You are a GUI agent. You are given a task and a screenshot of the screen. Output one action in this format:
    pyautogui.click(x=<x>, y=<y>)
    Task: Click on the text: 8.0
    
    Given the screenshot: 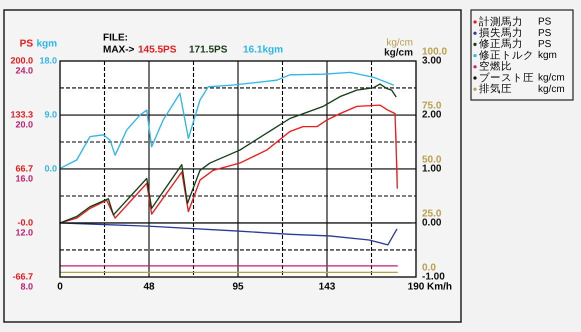 What is the action you would take?
    pyautogui.click(x=26, y=286)
    